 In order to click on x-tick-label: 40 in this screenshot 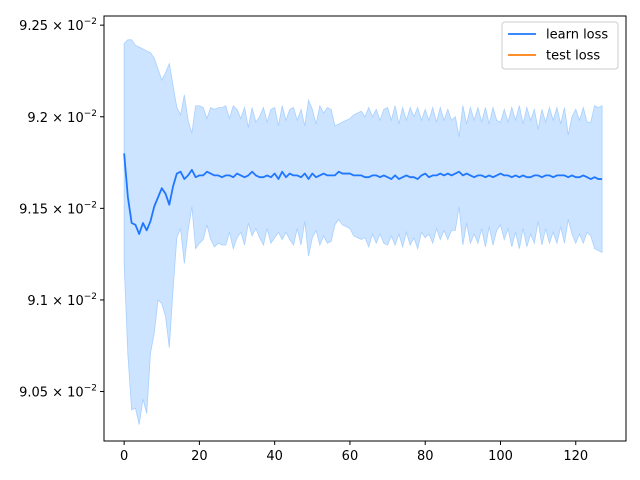, I will do `click(274, 456)`.